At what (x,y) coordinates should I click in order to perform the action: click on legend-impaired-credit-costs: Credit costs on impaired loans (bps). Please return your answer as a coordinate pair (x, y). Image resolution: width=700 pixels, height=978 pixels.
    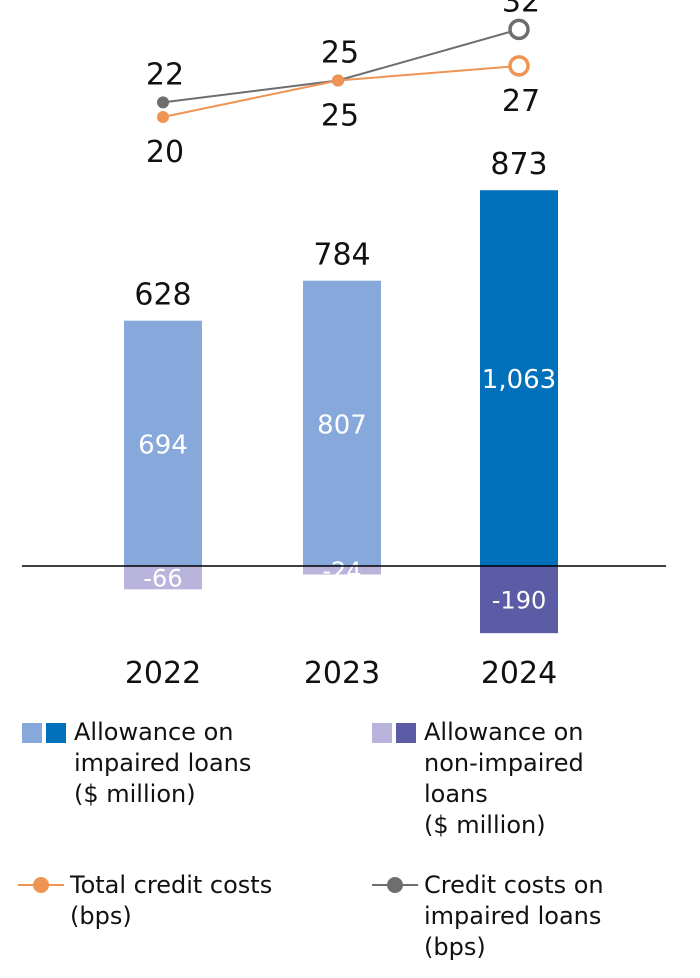
    Looking at the image, I should click on (532, 920).